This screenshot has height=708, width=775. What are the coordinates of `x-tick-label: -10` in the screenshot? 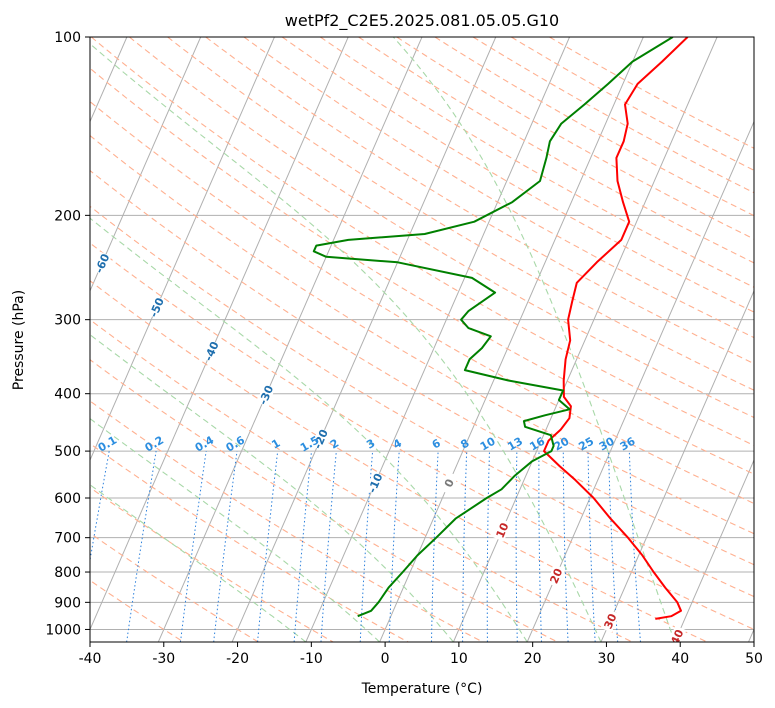 It's located at (311, 659).